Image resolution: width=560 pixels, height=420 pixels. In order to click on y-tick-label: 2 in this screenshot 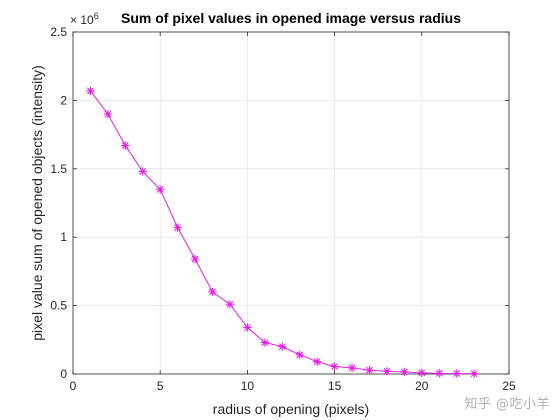, I will do `click(63, 100)`.